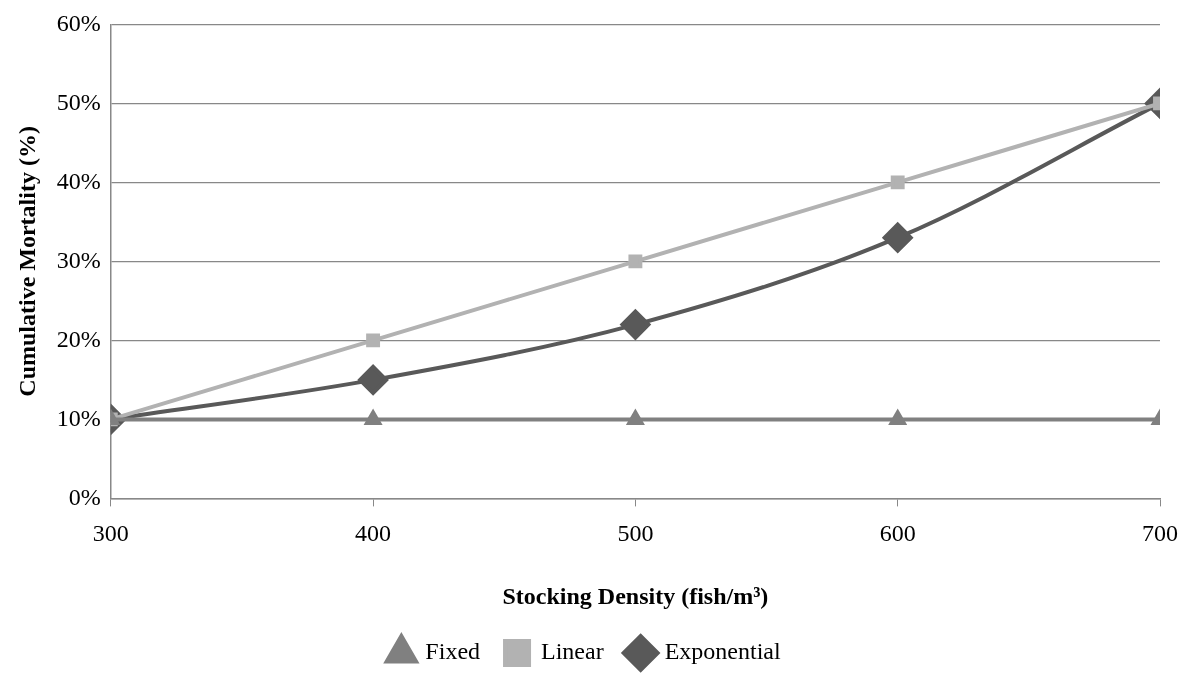 Image resolution: width=1195 pixels, height=685 pixels. What do you see at coordinates (78, 417) in the screenshot?
I see `y-tick-label: 10%` at bounding box center [78, 417].